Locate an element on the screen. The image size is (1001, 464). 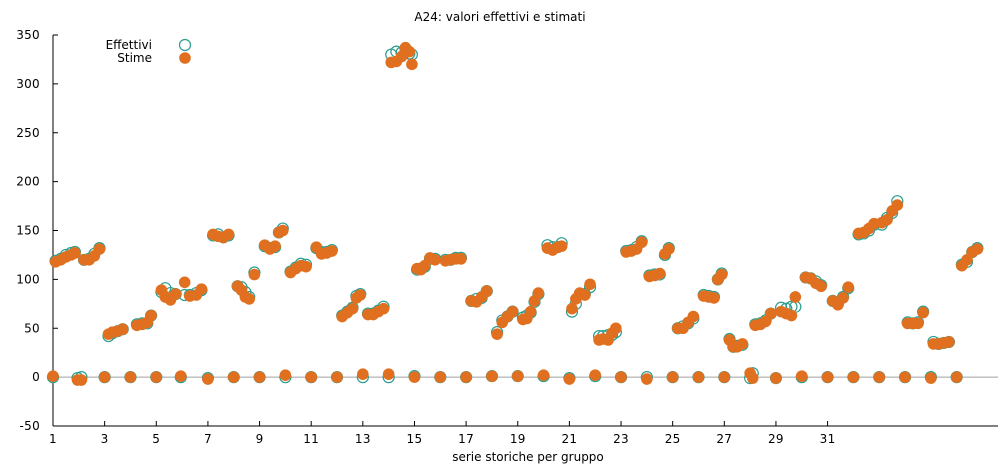
x-tick-label: 27 is located at coordinates (724, 439).